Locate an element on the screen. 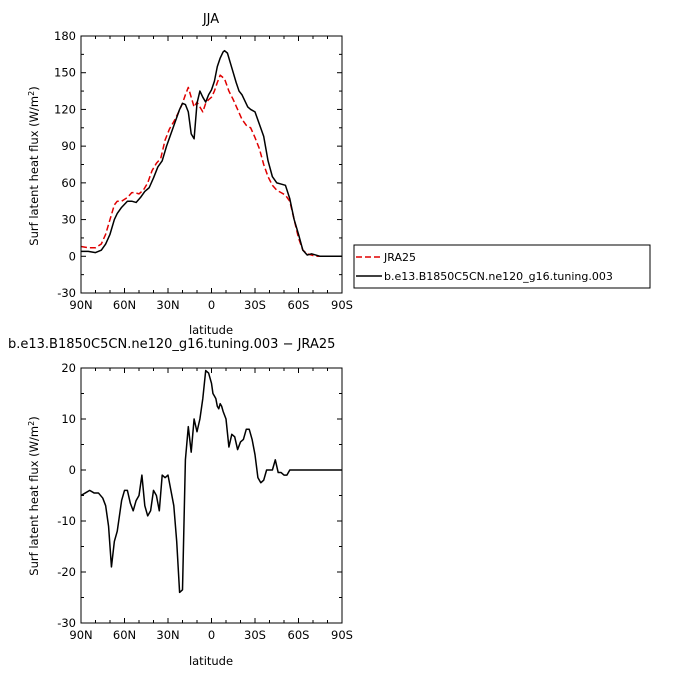 The height and width of the screenshot is (673, 673). top-xtick-label: 30N is located at coordinates (167, 305).